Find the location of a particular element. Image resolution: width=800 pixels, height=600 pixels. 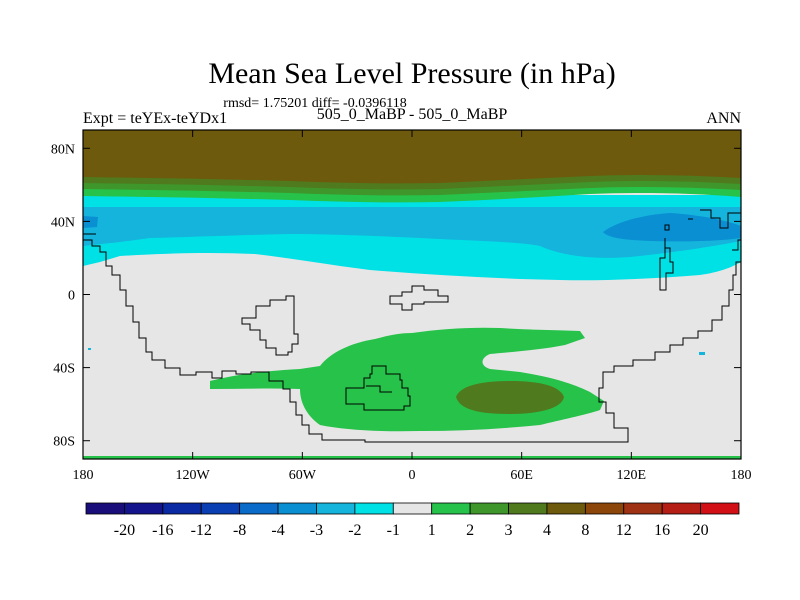

y-tick-label: 40N is located at coordinates (63, 222).